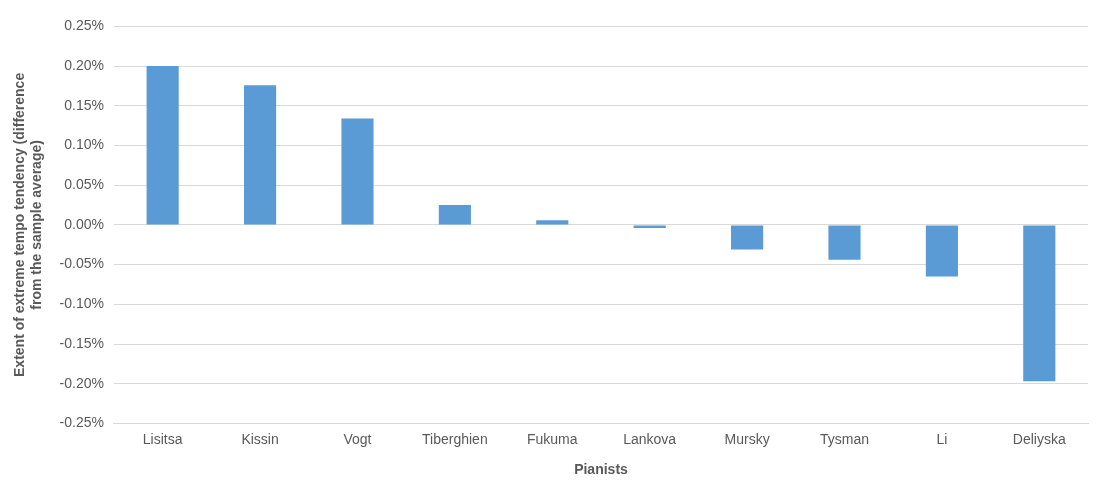 This screenshot has width=1106, height=491. I want to click on y-tick-label: 0.05%, so click(84, 184).